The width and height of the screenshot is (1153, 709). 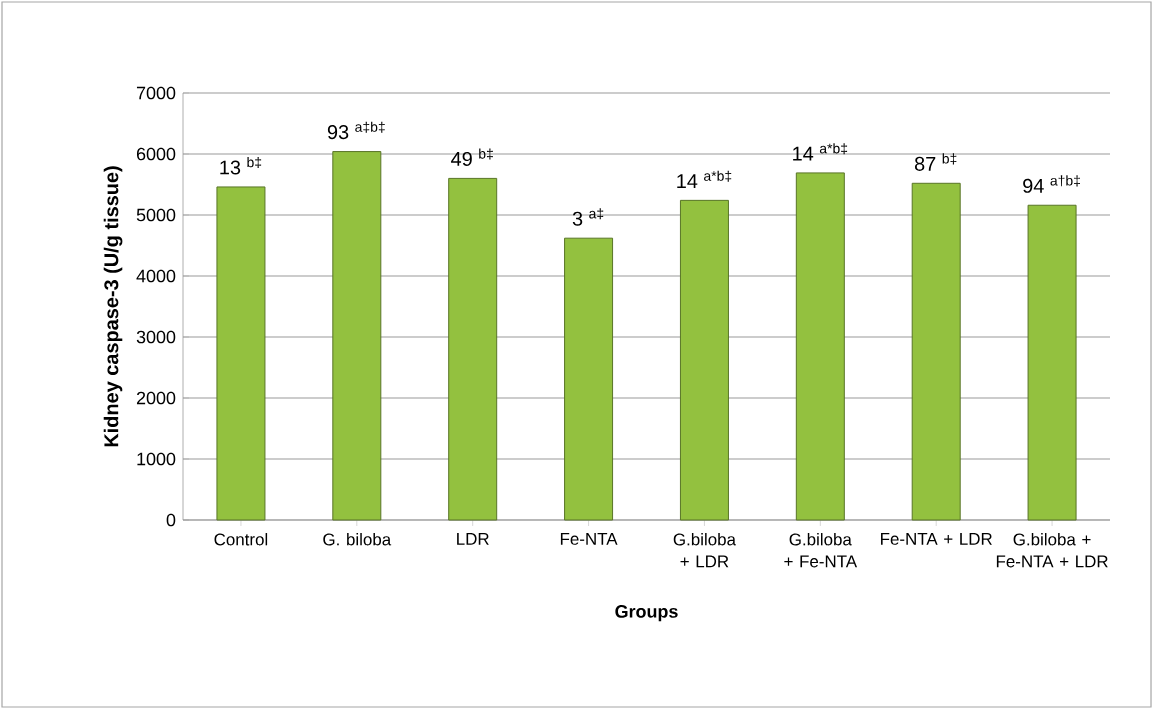 I want to click on x-tick-label: Fe-NTA + LDR, so click(x=936, y=539).